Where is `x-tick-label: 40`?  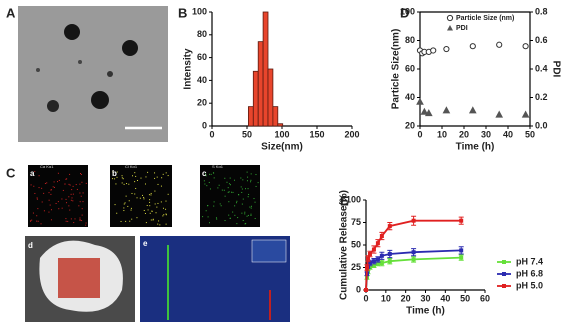 x-tick-label: 40 is located at coordinates (508, 134).